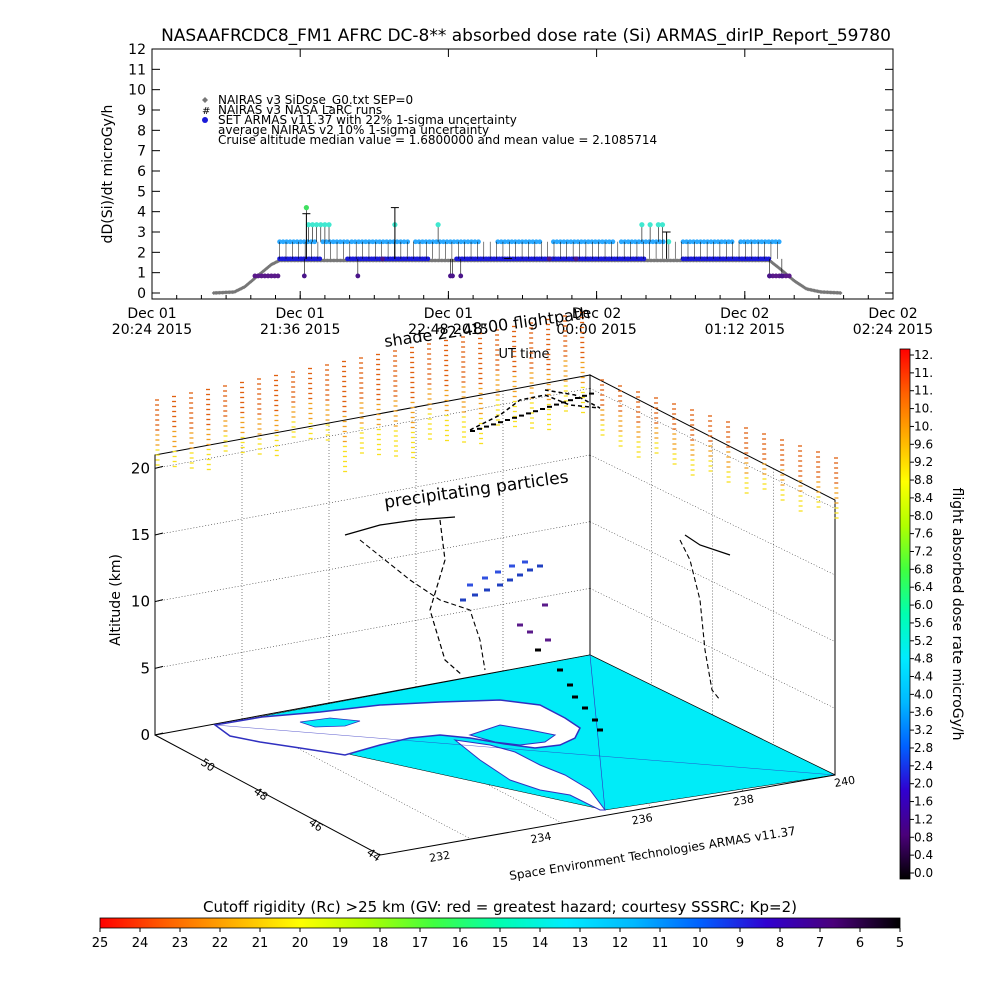 The width and height of the screenshot is (1000, 1004). What do you see at coordinates (140, 535) in the screenshot?
I see `altitude-tick-label: 15` at bounding box center [140, 535].